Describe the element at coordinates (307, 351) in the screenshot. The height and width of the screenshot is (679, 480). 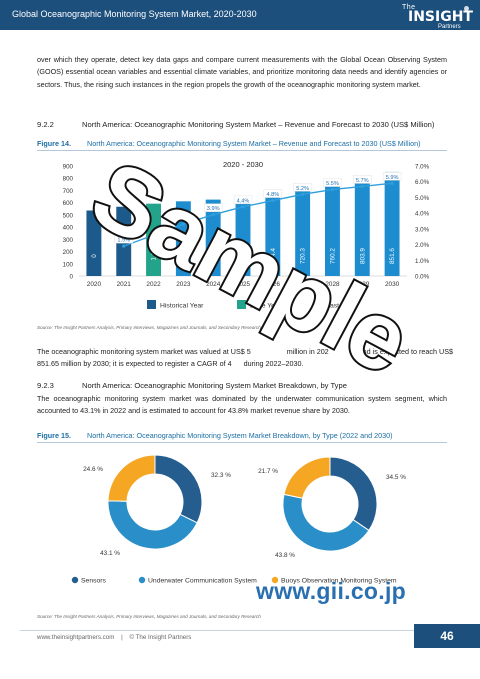
I see `para2-tail1: million in 202` at that location.